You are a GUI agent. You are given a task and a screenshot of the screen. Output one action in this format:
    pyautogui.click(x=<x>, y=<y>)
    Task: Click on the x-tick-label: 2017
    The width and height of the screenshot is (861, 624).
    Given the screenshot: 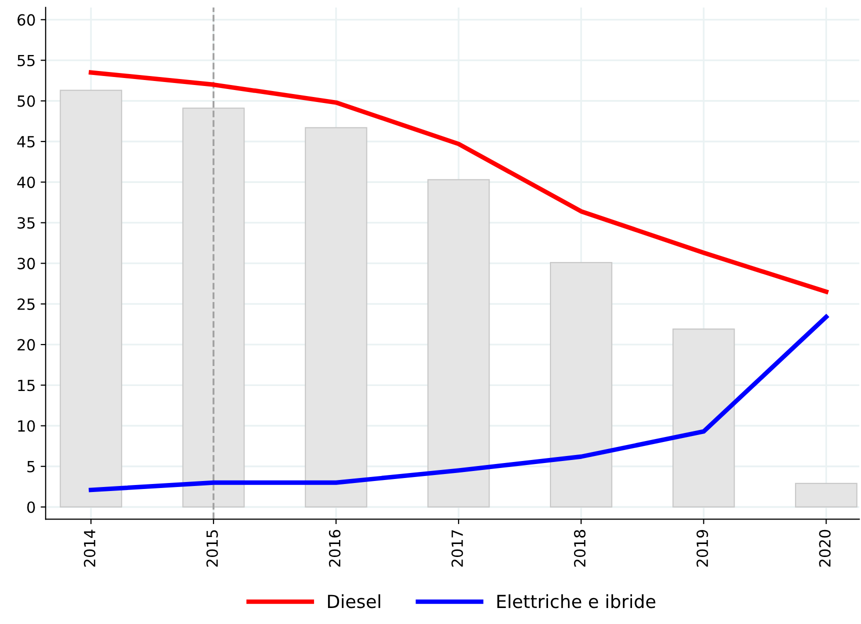 What is the action you would take?
    pyautogui.click(x=457, y=548)
    